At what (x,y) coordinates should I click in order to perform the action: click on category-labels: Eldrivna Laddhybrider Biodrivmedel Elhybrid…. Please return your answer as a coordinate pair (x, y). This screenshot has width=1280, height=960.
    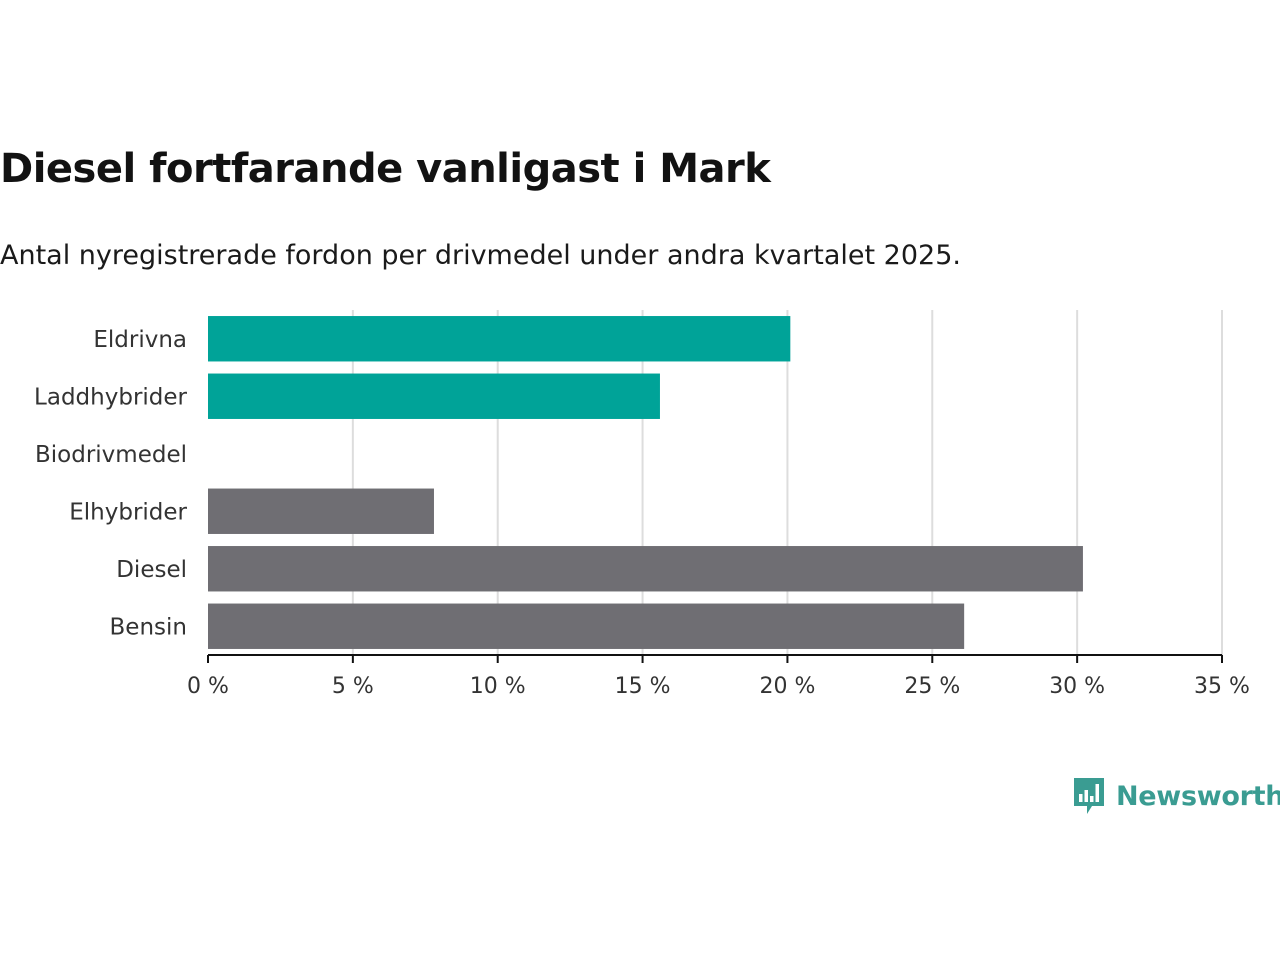
    Looking at the image, I should click on (110, 484).